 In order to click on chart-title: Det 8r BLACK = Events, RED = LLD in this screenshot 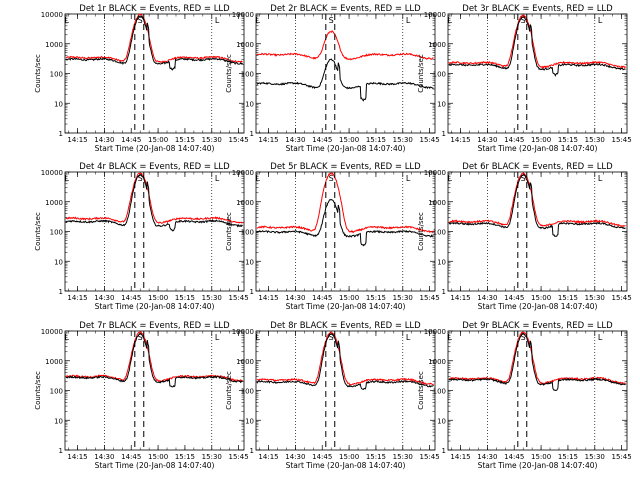, I will do `click(345, 326)`.